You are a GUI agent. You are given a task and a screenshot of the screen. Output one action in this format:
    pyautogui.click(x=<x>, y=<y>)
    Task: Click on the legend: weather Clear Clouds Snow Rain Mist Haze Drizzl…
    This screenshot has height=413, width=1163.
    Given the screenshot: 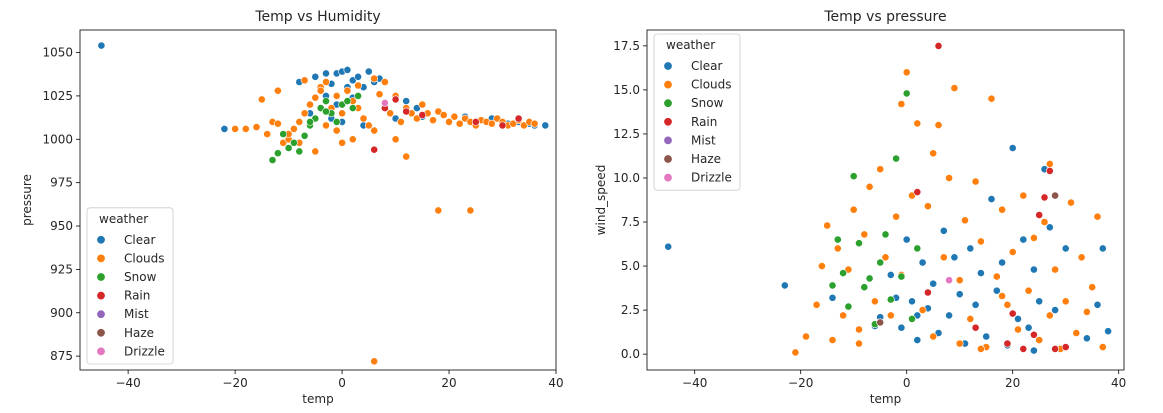 What is the action you would take?
    pyautogui.click(x=697, y=112)
    